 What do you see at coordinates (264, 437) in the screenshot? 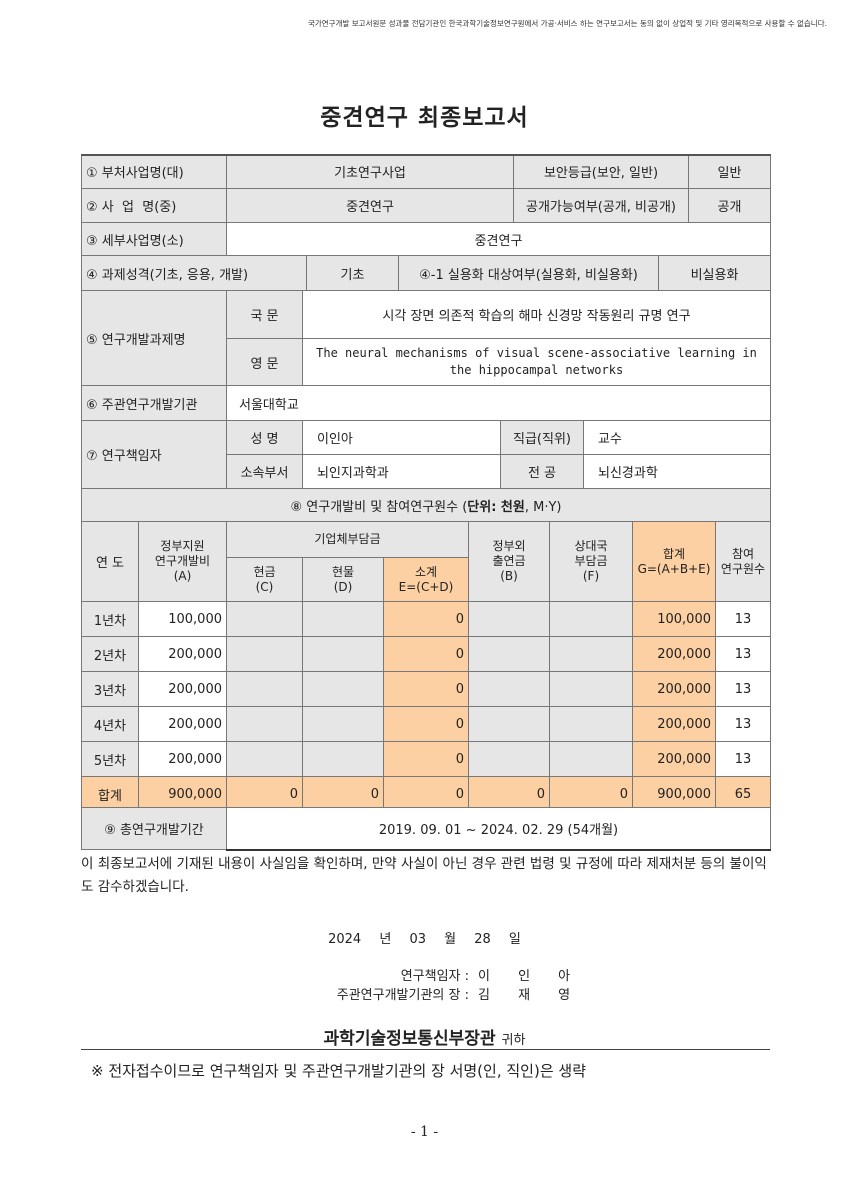
I see `label: 성 명` at bounding box center [264, 437].